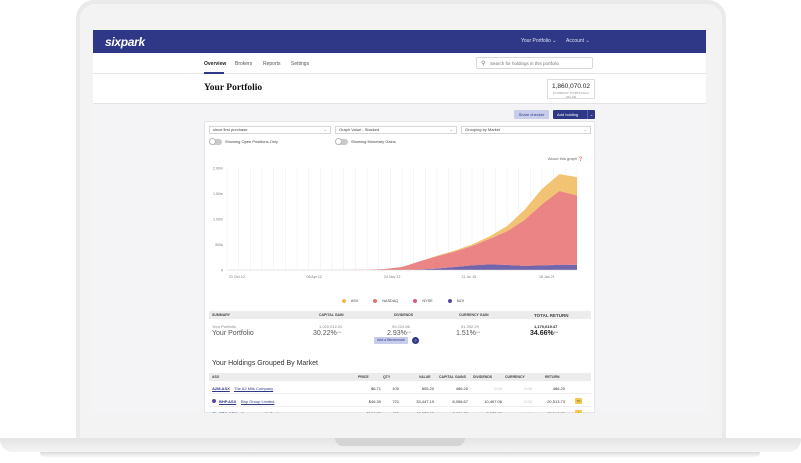  What do you see at coordinates (233, 88) in the screenshot?
I see `page-title: Your Portfolio` at bounding box center [233, 88].